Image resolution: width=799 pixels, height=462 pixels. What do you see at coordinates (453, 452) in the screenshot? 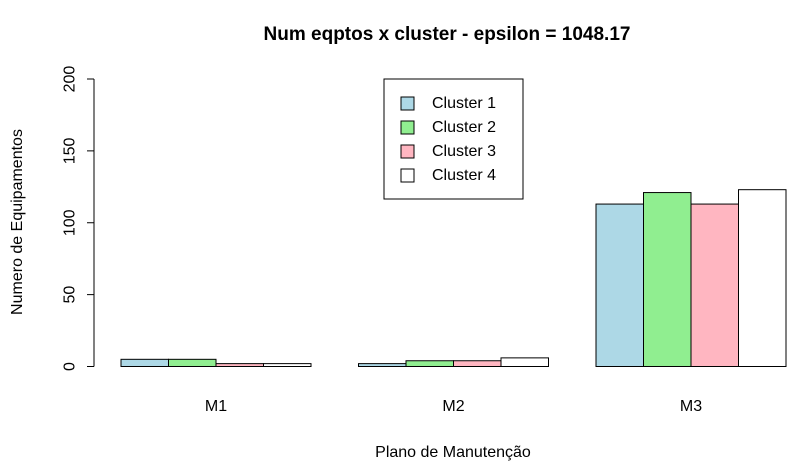
I see `x-axis-label: Plano de Manutenção` at bounding box center [453, 452].